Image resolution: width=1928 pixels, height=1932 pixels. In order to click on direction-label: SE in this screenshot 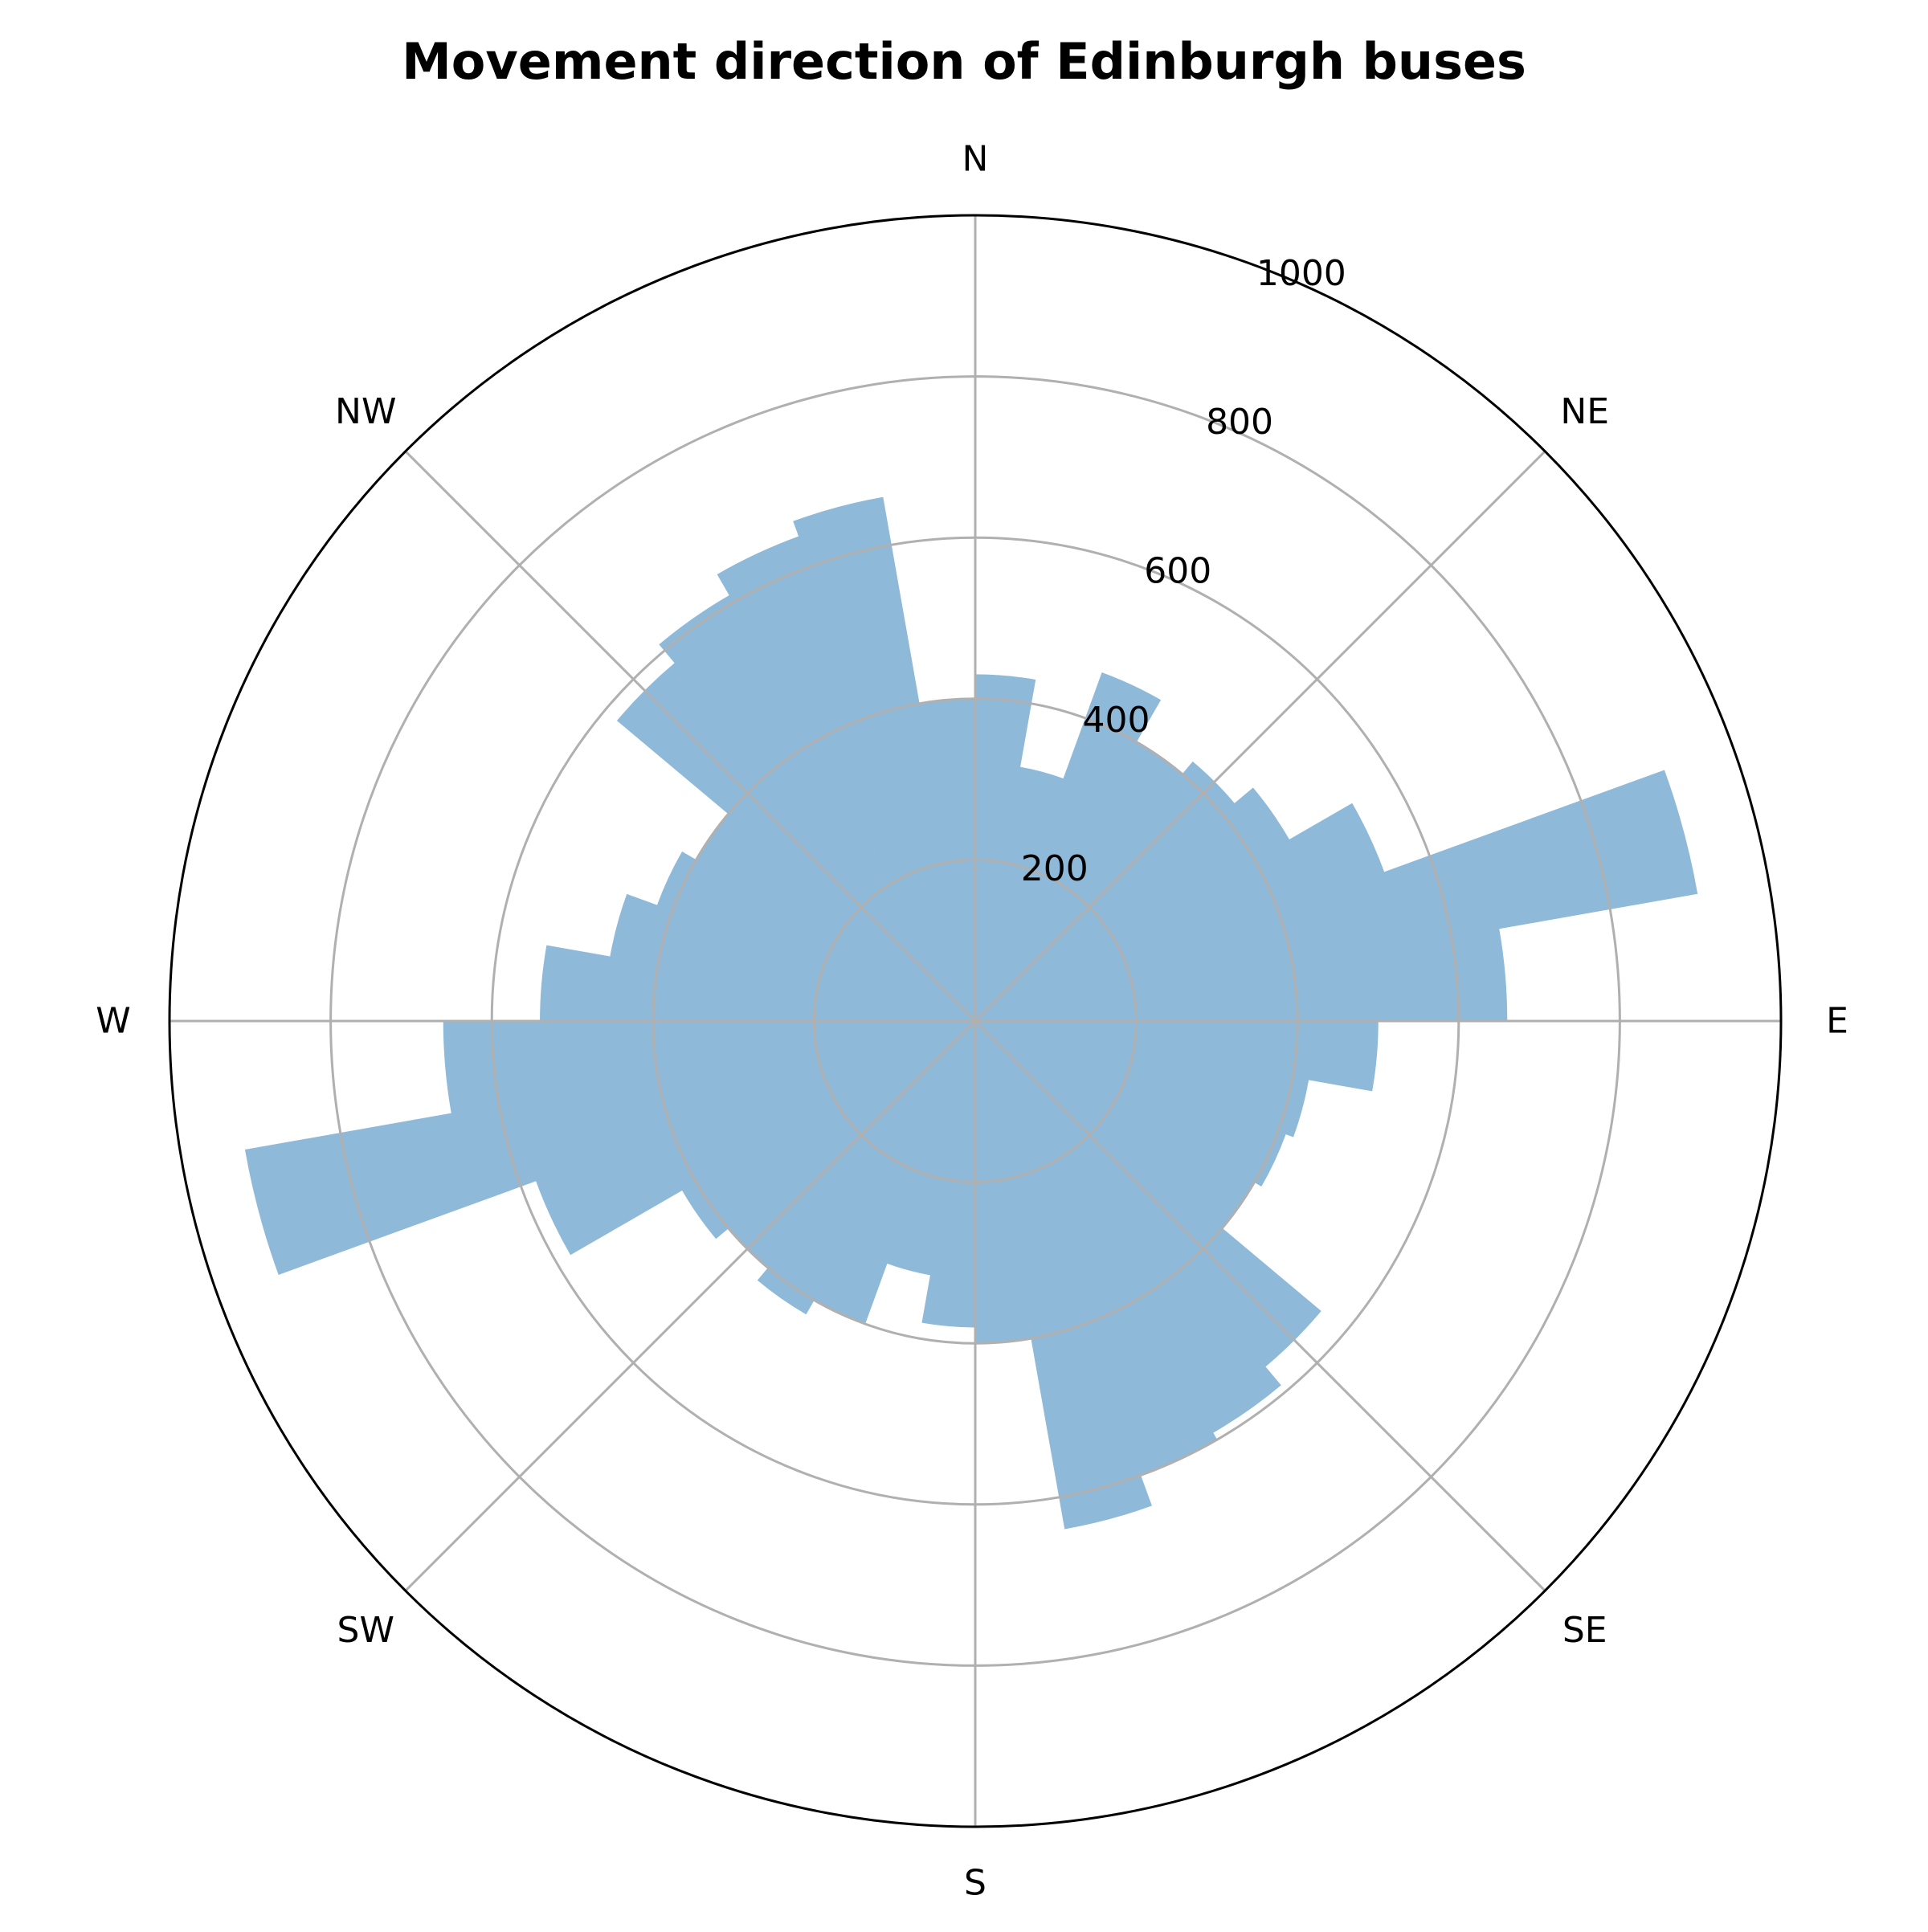, I will do `click(1584, 1630)`.